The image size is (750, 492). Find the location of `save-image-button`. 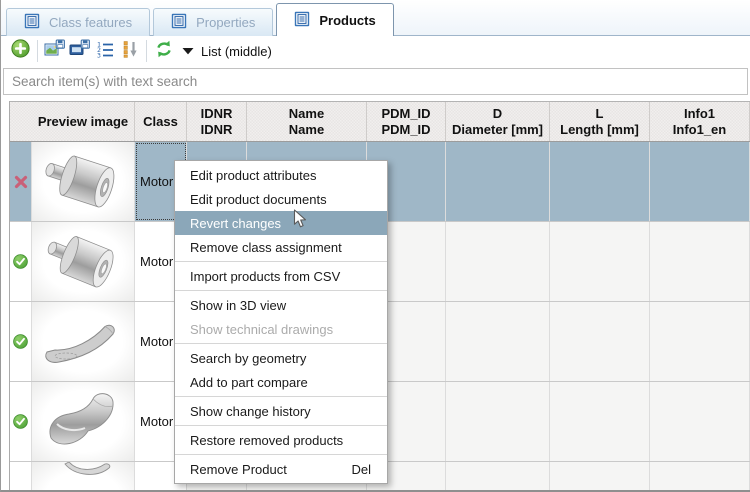

save-image-button is located at coordinates (54, 51).